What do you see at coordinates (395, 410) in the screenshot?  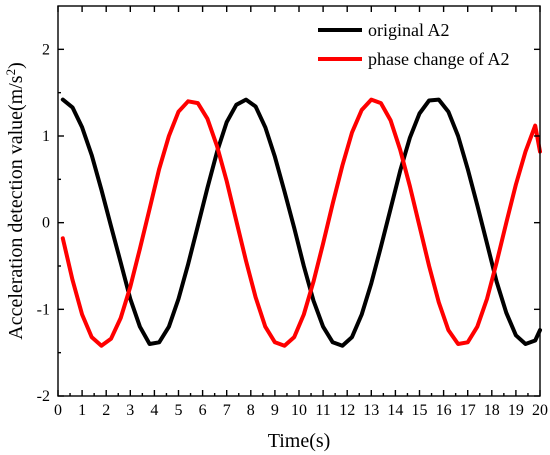 I see `x-tick-label: 14` at bounding box center [395, 410].